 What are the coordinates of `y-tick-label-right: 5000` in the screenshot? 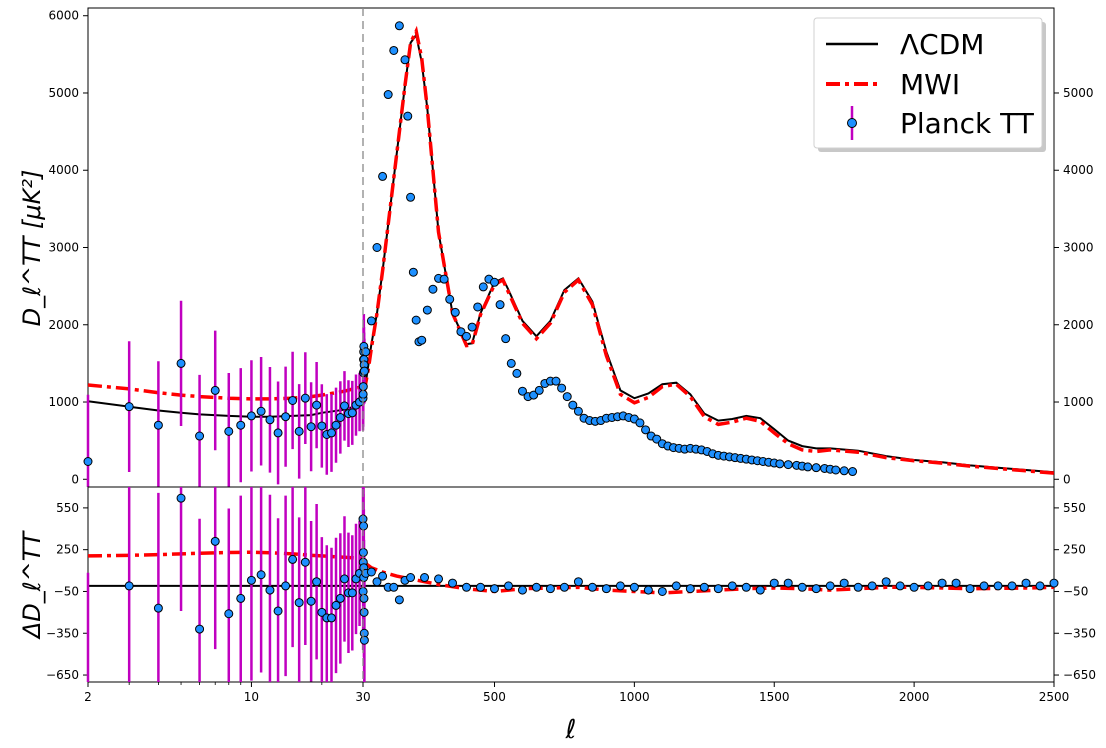 It's located at (1078, 93).